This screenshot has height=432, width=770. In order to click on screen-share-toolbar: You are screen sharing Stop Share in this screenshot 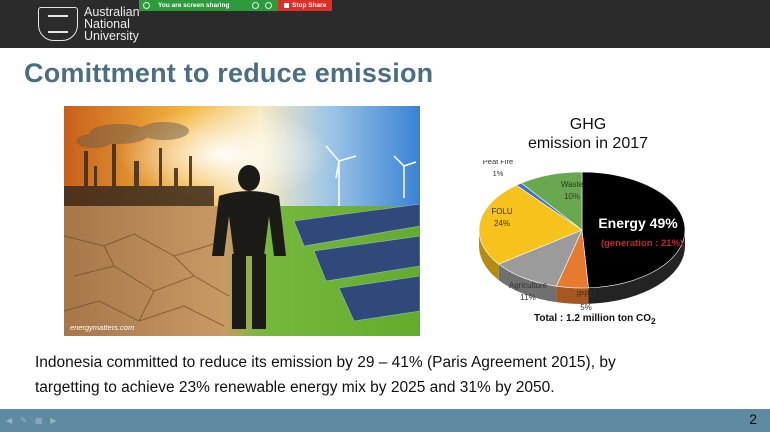, I will do `click(236, 5)`.